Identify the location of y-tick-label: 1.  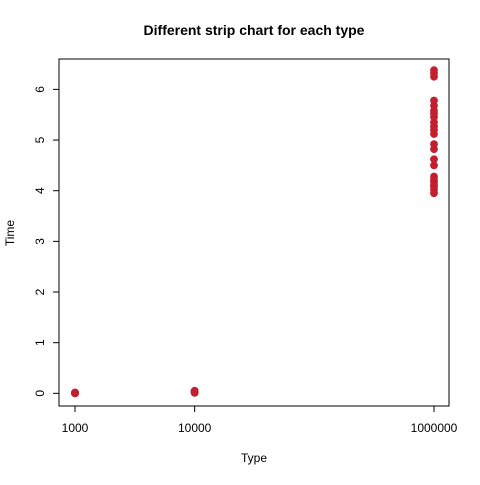
(40, 342).